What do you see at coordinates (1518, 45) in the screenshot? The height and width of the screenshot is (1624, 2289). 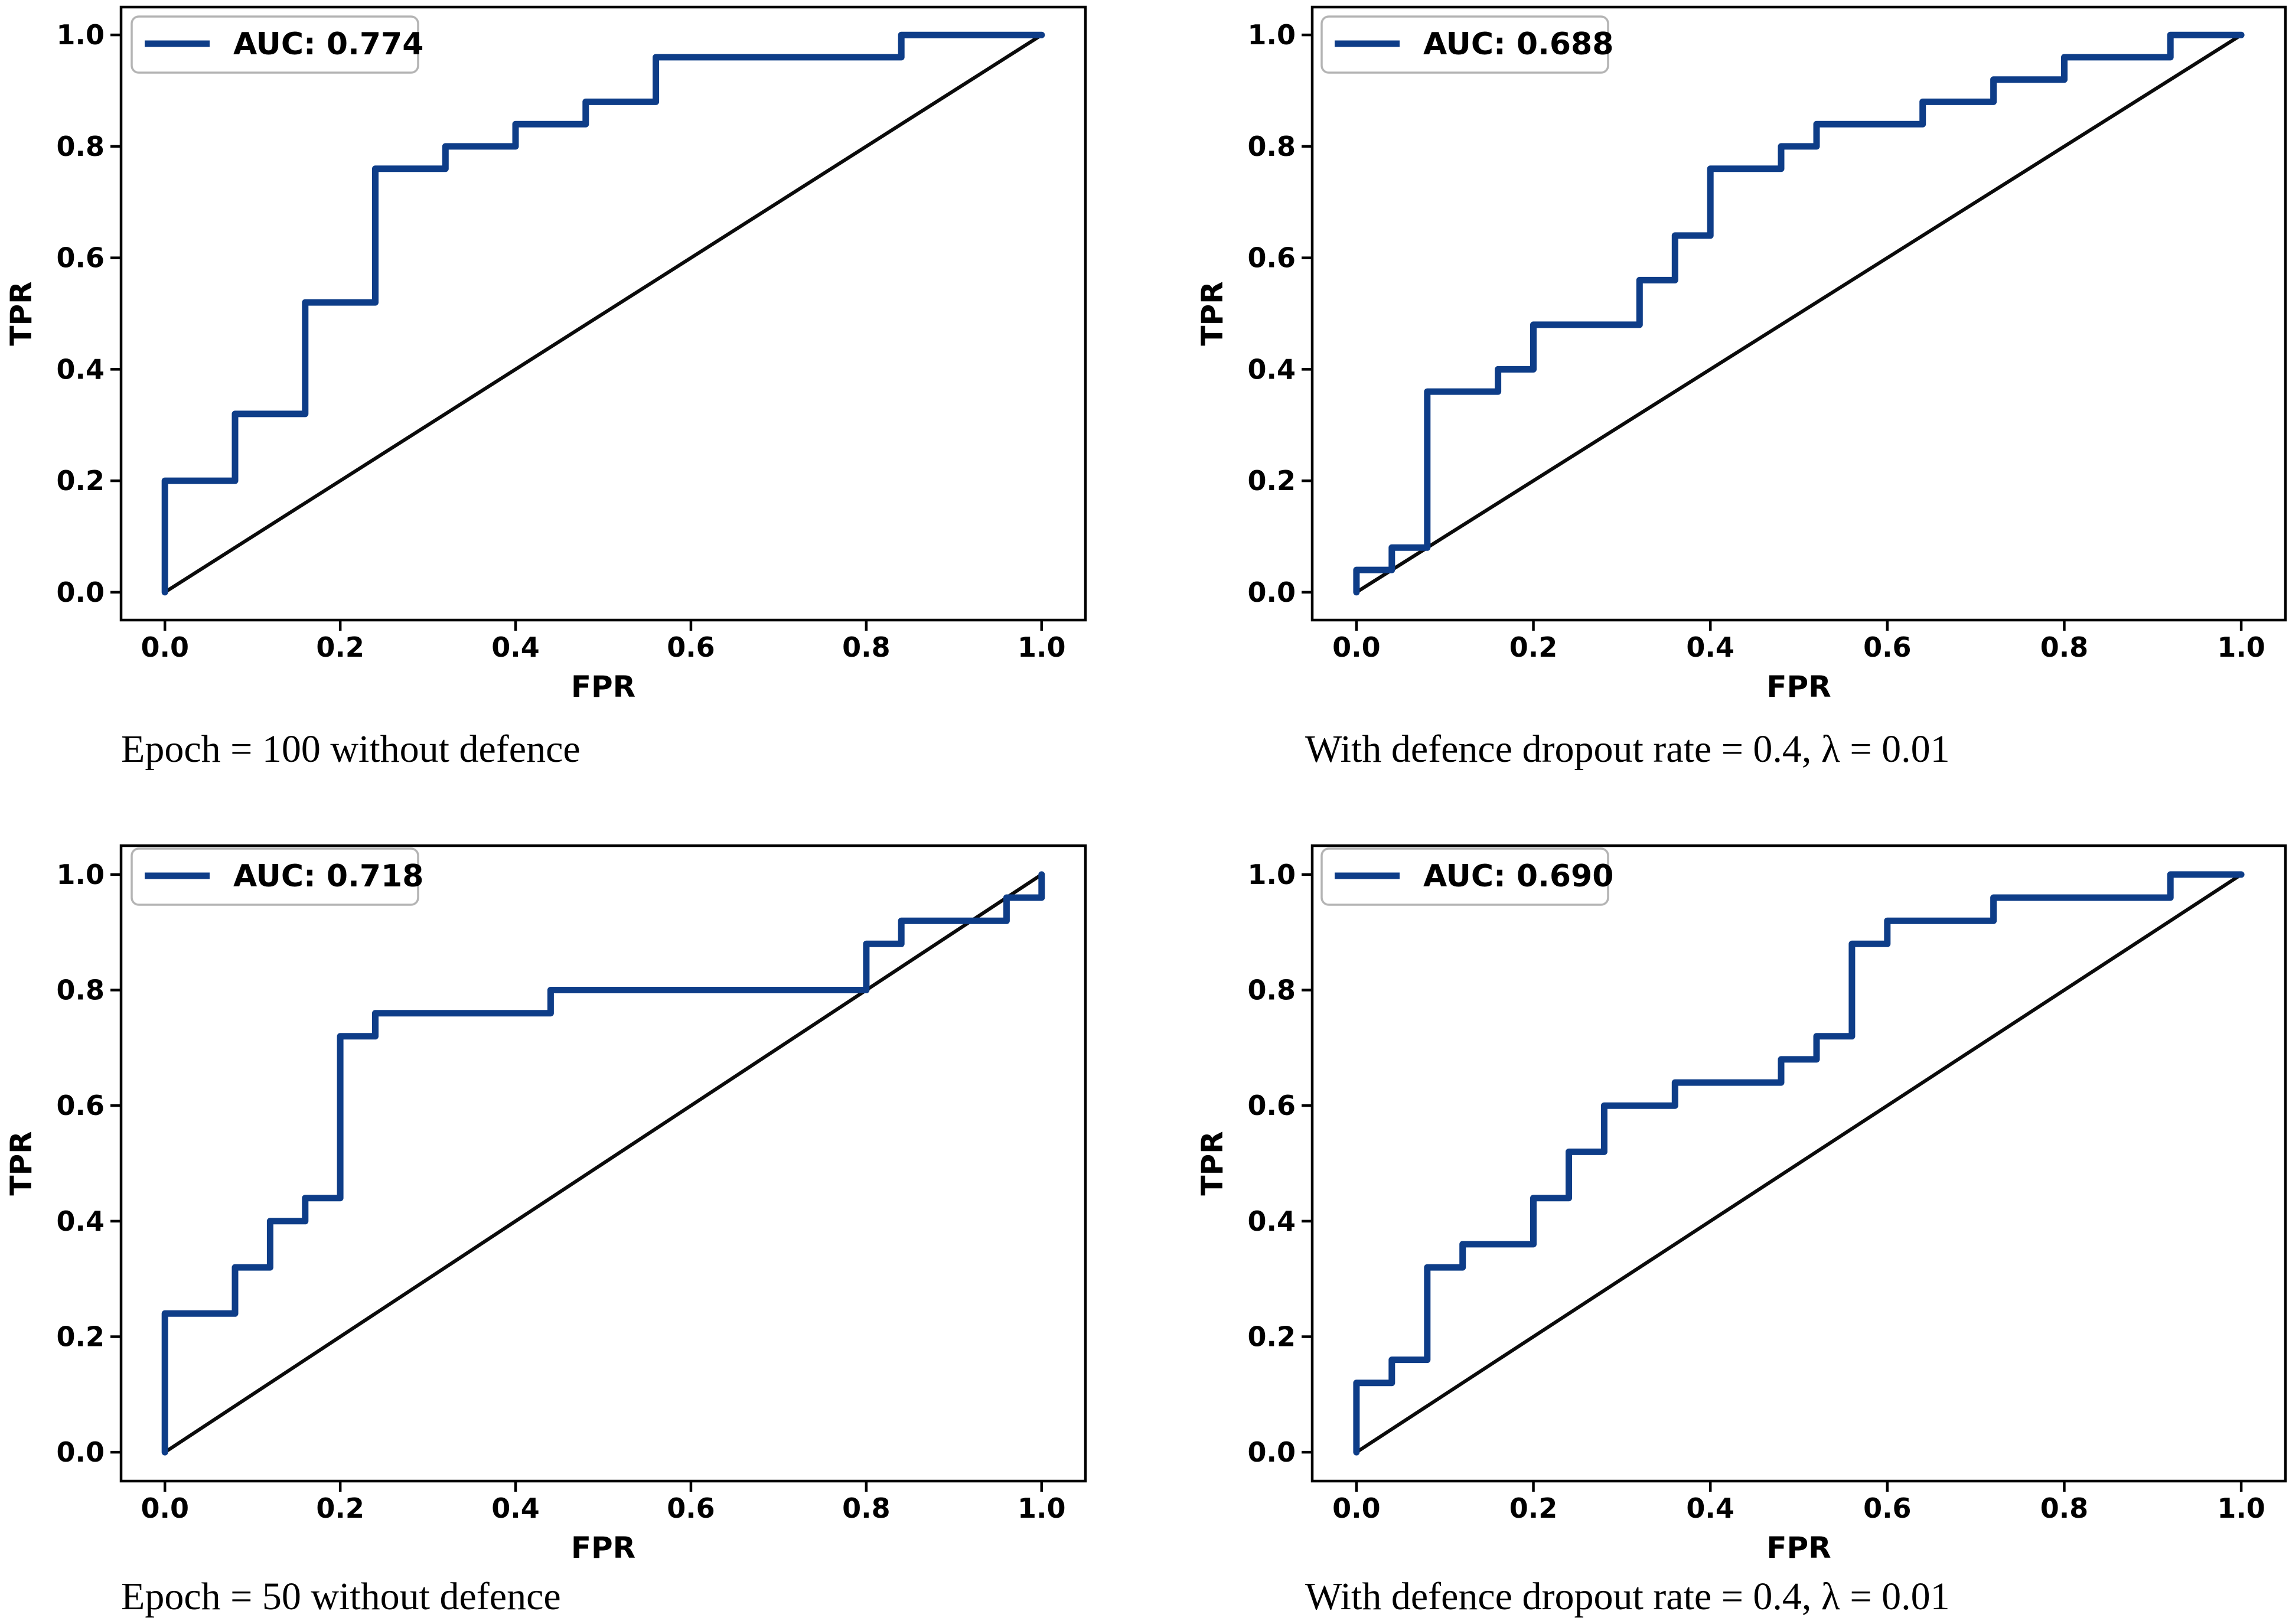 I see `legend-label: AUC: 0.688` at bounding box center [1518, 45].